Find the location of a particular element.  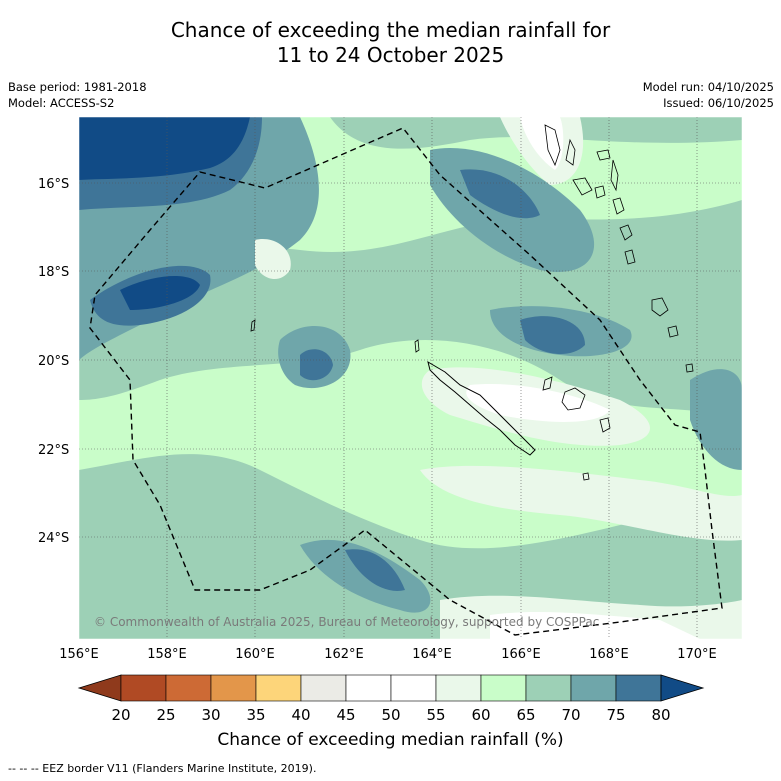

colorbar-extend-low is located at coordinates (99, 688).